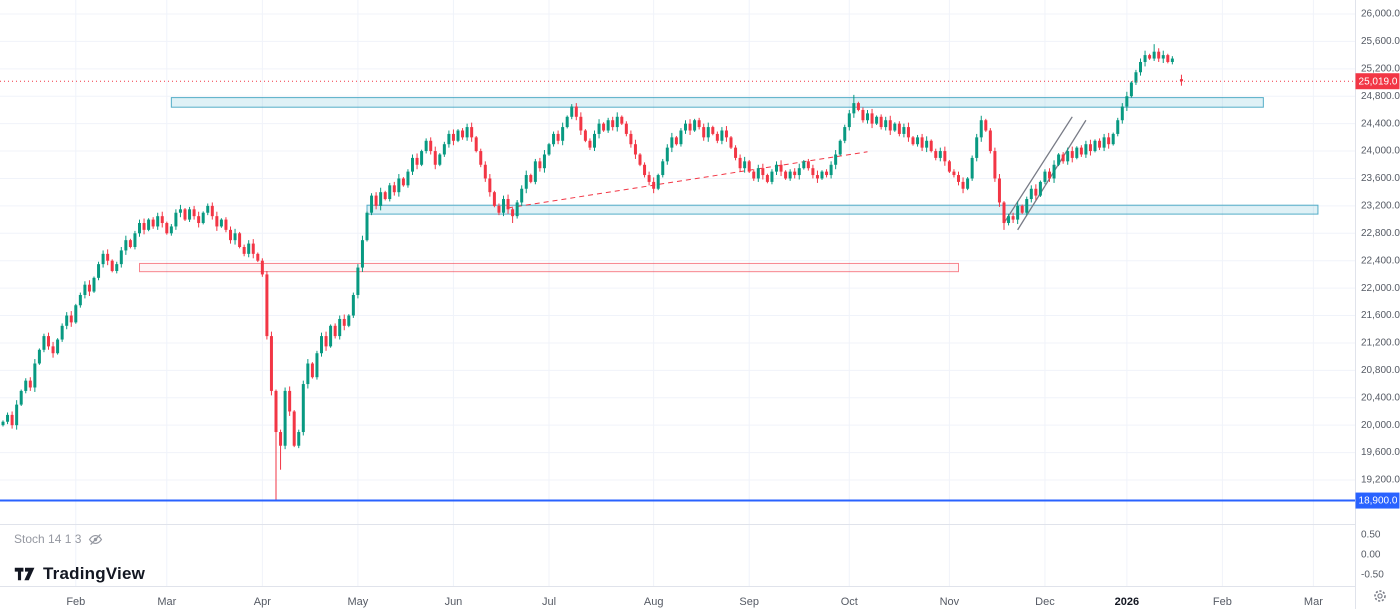  I want to click on axis-label: 24,800.0, so click(1380, 96).